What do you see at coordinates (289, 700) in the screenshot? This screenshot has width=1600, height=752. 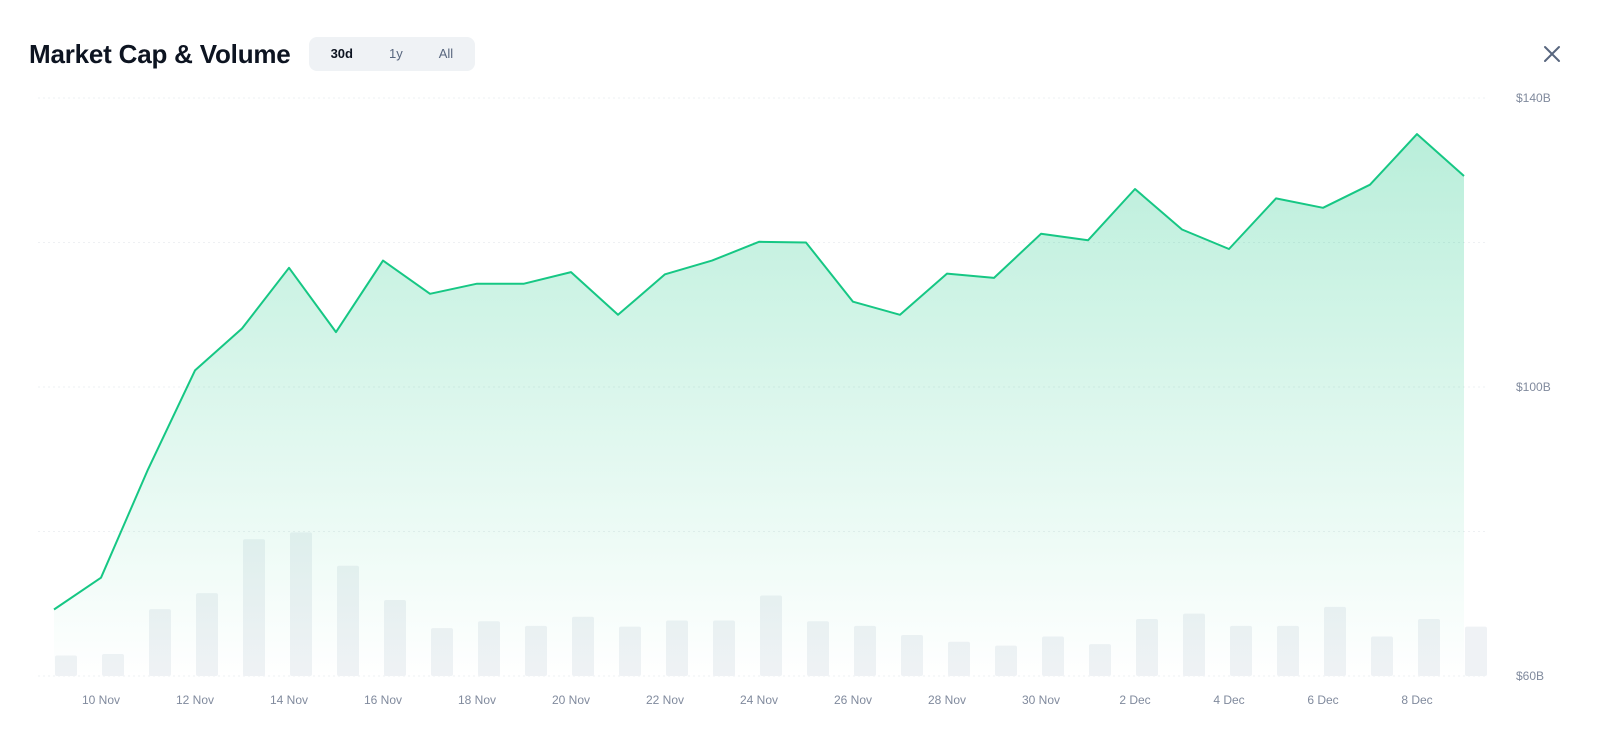 I see `x-tick-label: 14 Nov` at bounding box center [289, 700].